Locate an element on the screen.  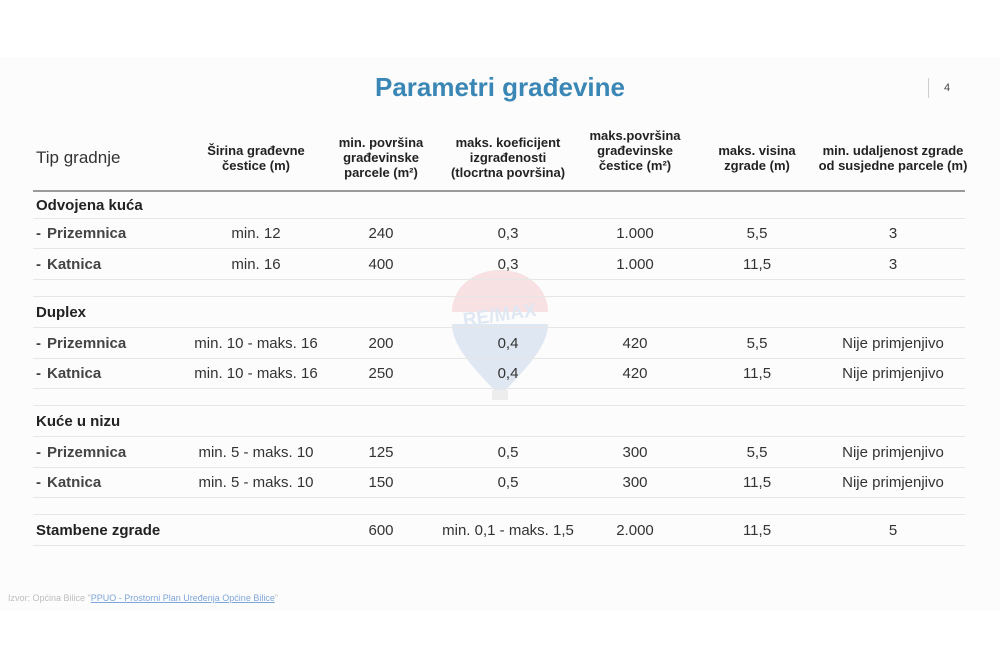
table-cell: min. 12 is located at coordinates (256, 233).